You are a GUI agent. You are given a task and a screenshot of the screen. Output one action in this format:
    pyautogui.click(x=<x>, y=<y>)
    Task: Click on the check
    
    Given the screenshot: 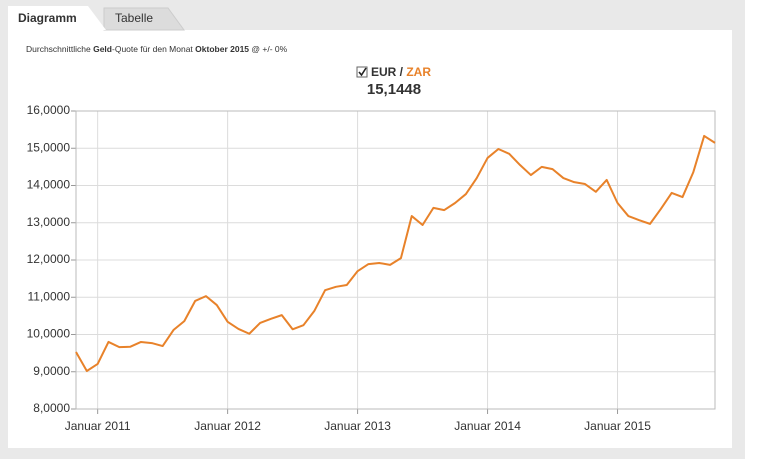 What is the action you would take?
    pyautogui.click(x=362, y=72)
    